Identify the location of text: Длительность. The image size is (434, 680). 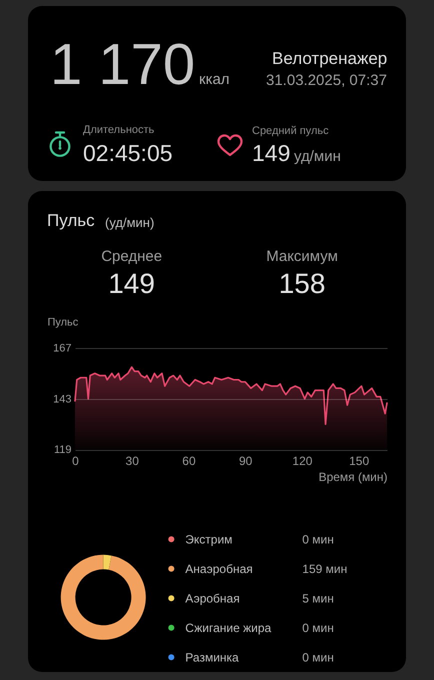
(118, 130).